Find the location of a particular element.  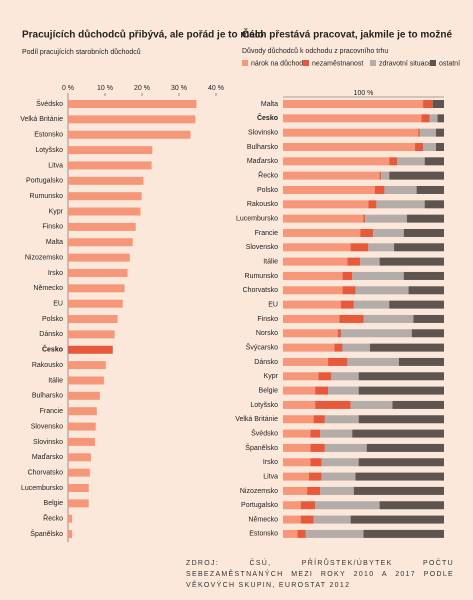

y-tick-label: Kypr is located at coordinates (56, 211).